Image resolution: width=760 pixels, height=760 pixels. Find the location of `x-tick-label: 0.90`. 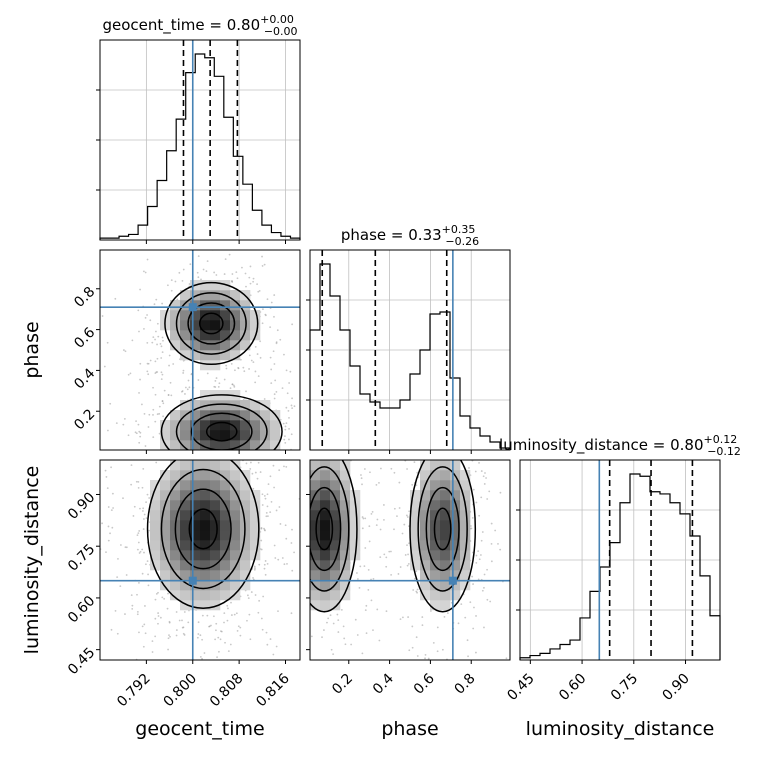

x-tick-label: 0.90 is located at coordinates (676, 687).